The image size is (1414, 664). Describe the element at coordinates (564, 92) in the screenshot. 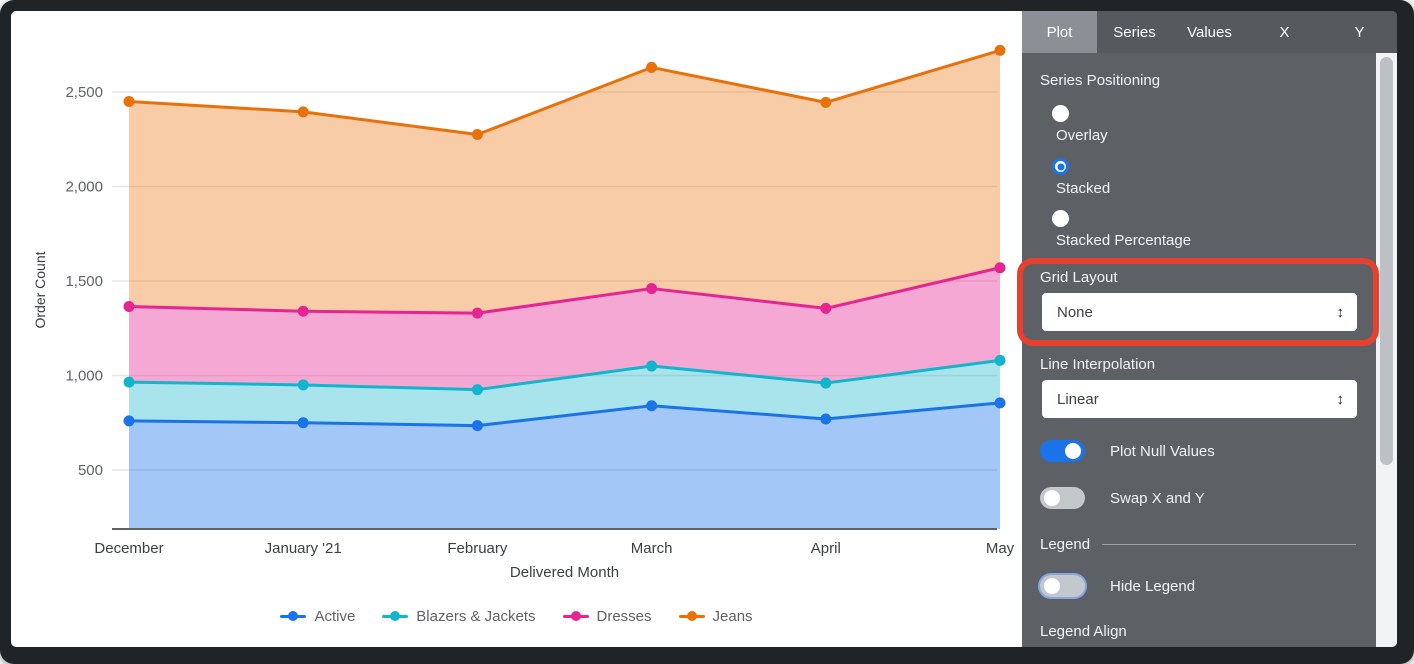

I see `series-line-jeans` at that location.